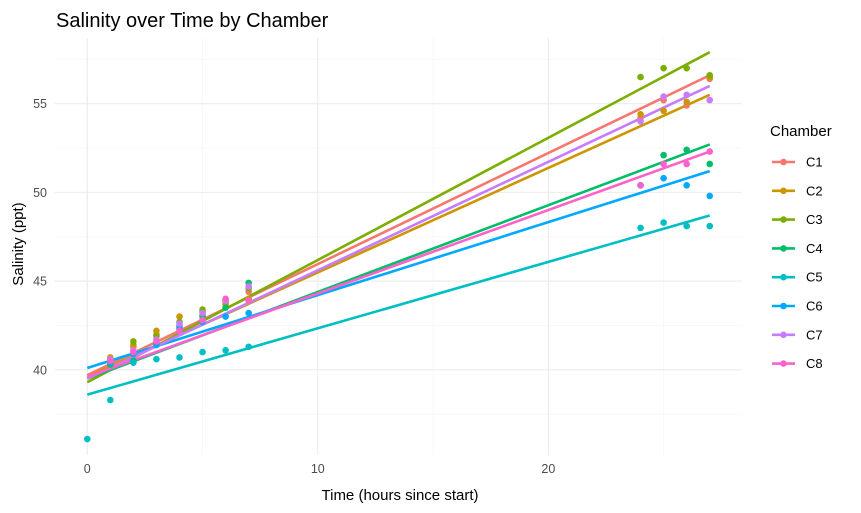  I want to click on x-axis-title: Time (hours since start), so click(400, 495).